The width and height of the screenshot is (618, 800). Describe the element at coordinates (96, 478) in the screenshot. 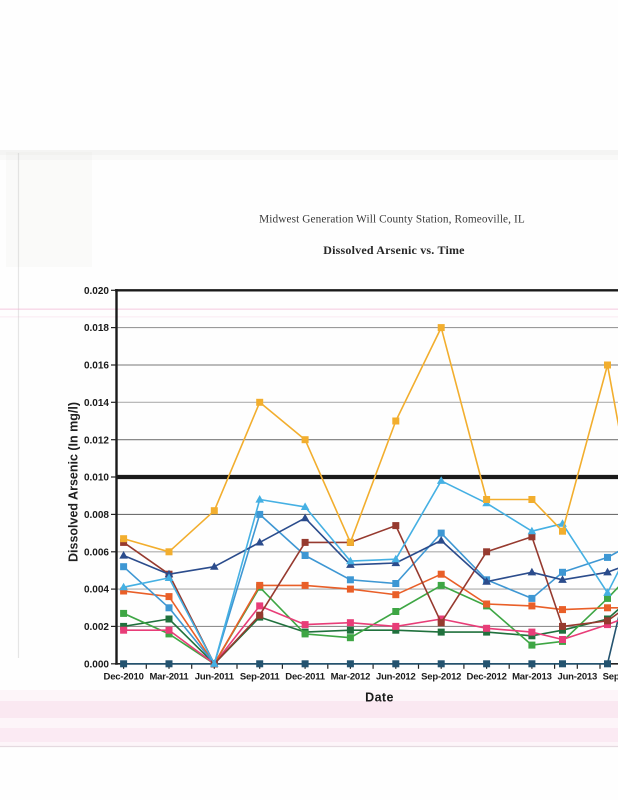

I see `svg-text: 0.010` at that location.